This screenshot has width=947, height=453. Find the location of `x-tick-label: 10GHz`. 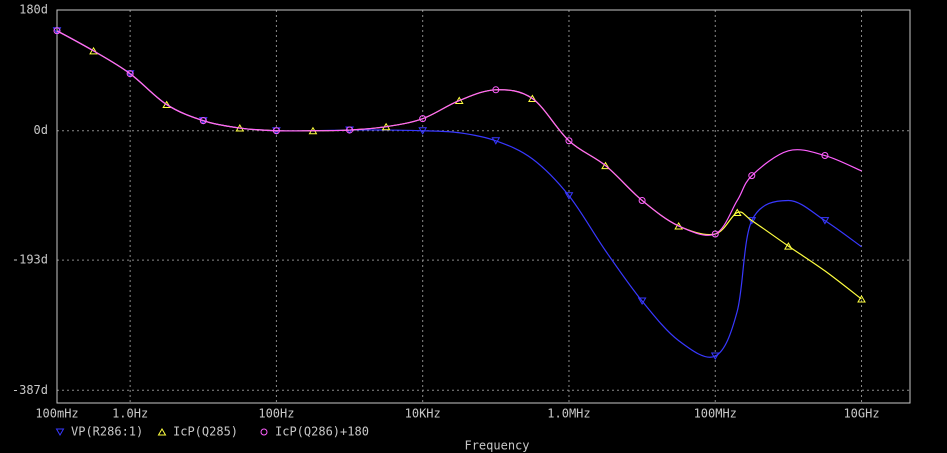

x-tick-label: 10GHz is located at coordinates (861, 414).